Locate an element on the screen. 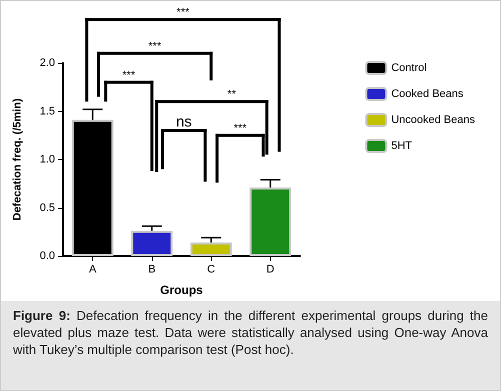 This screenshot has width=501, height=391. x-axis-title: Groups is located at coordinates (182, 290).